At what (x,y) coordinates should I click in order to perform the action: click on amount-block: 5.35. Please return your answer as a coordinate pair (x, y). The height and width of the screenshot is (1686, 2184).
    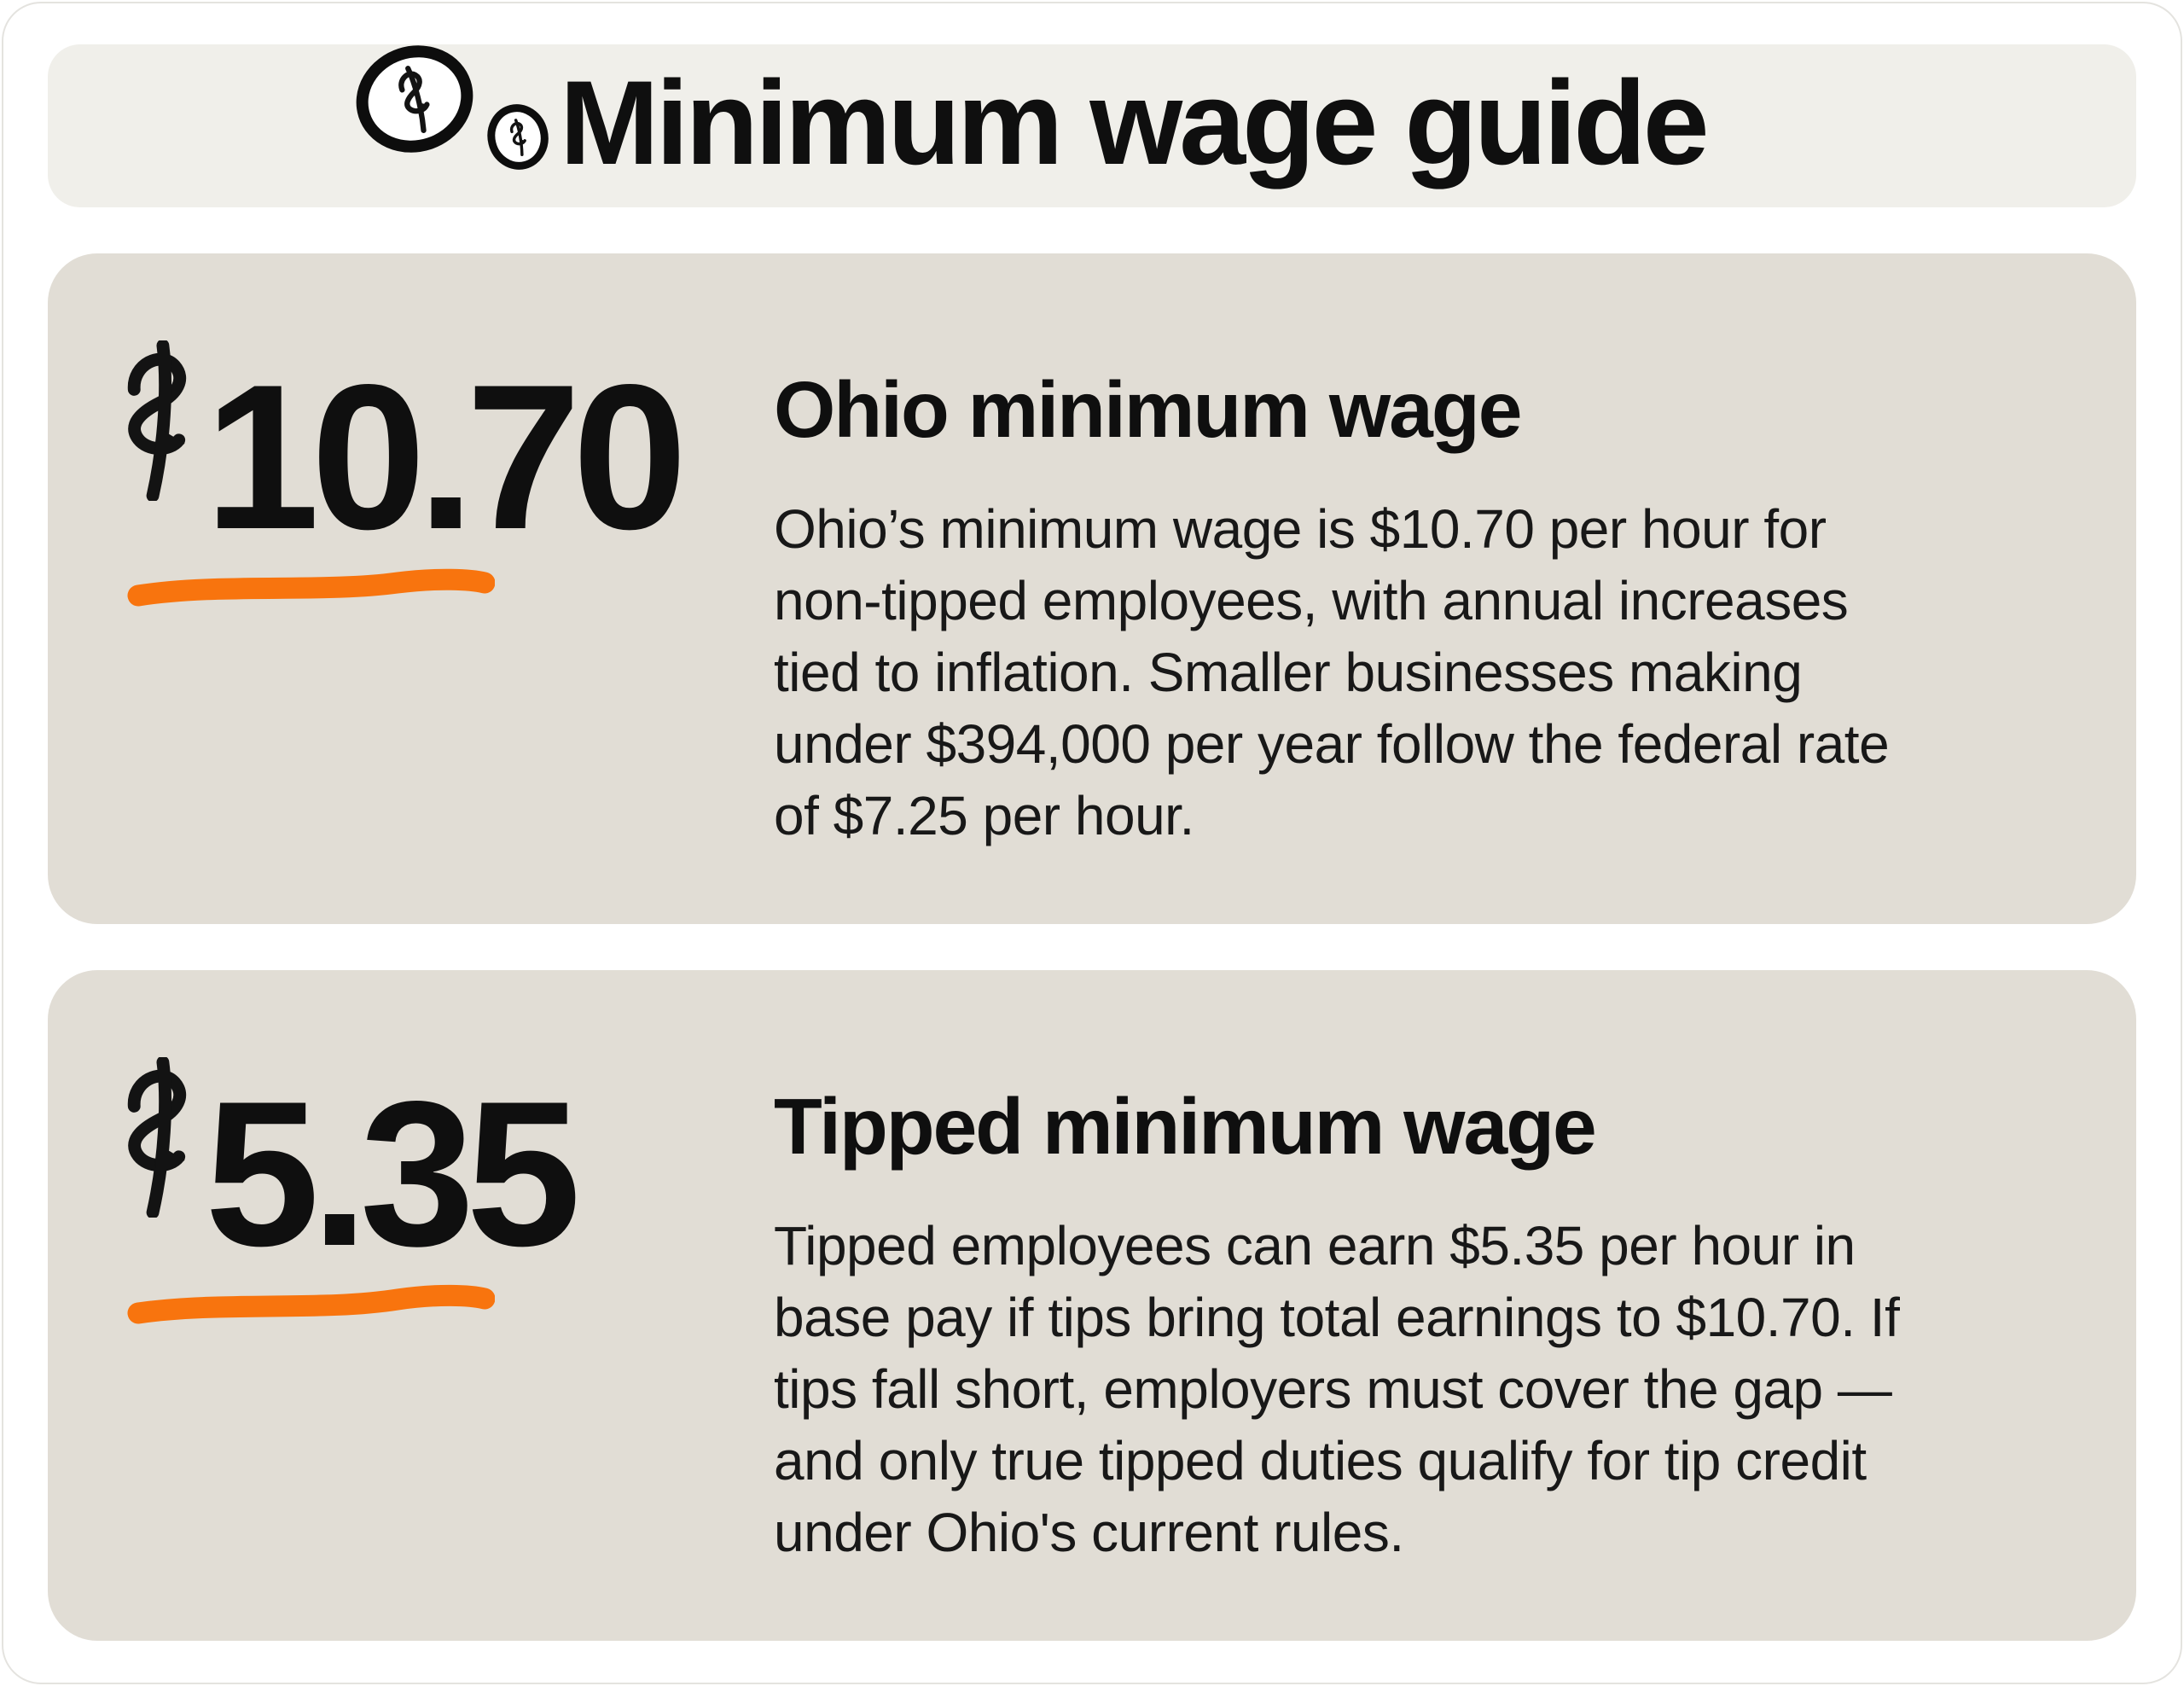
    Looking at the image, I should click on (349, 1190).